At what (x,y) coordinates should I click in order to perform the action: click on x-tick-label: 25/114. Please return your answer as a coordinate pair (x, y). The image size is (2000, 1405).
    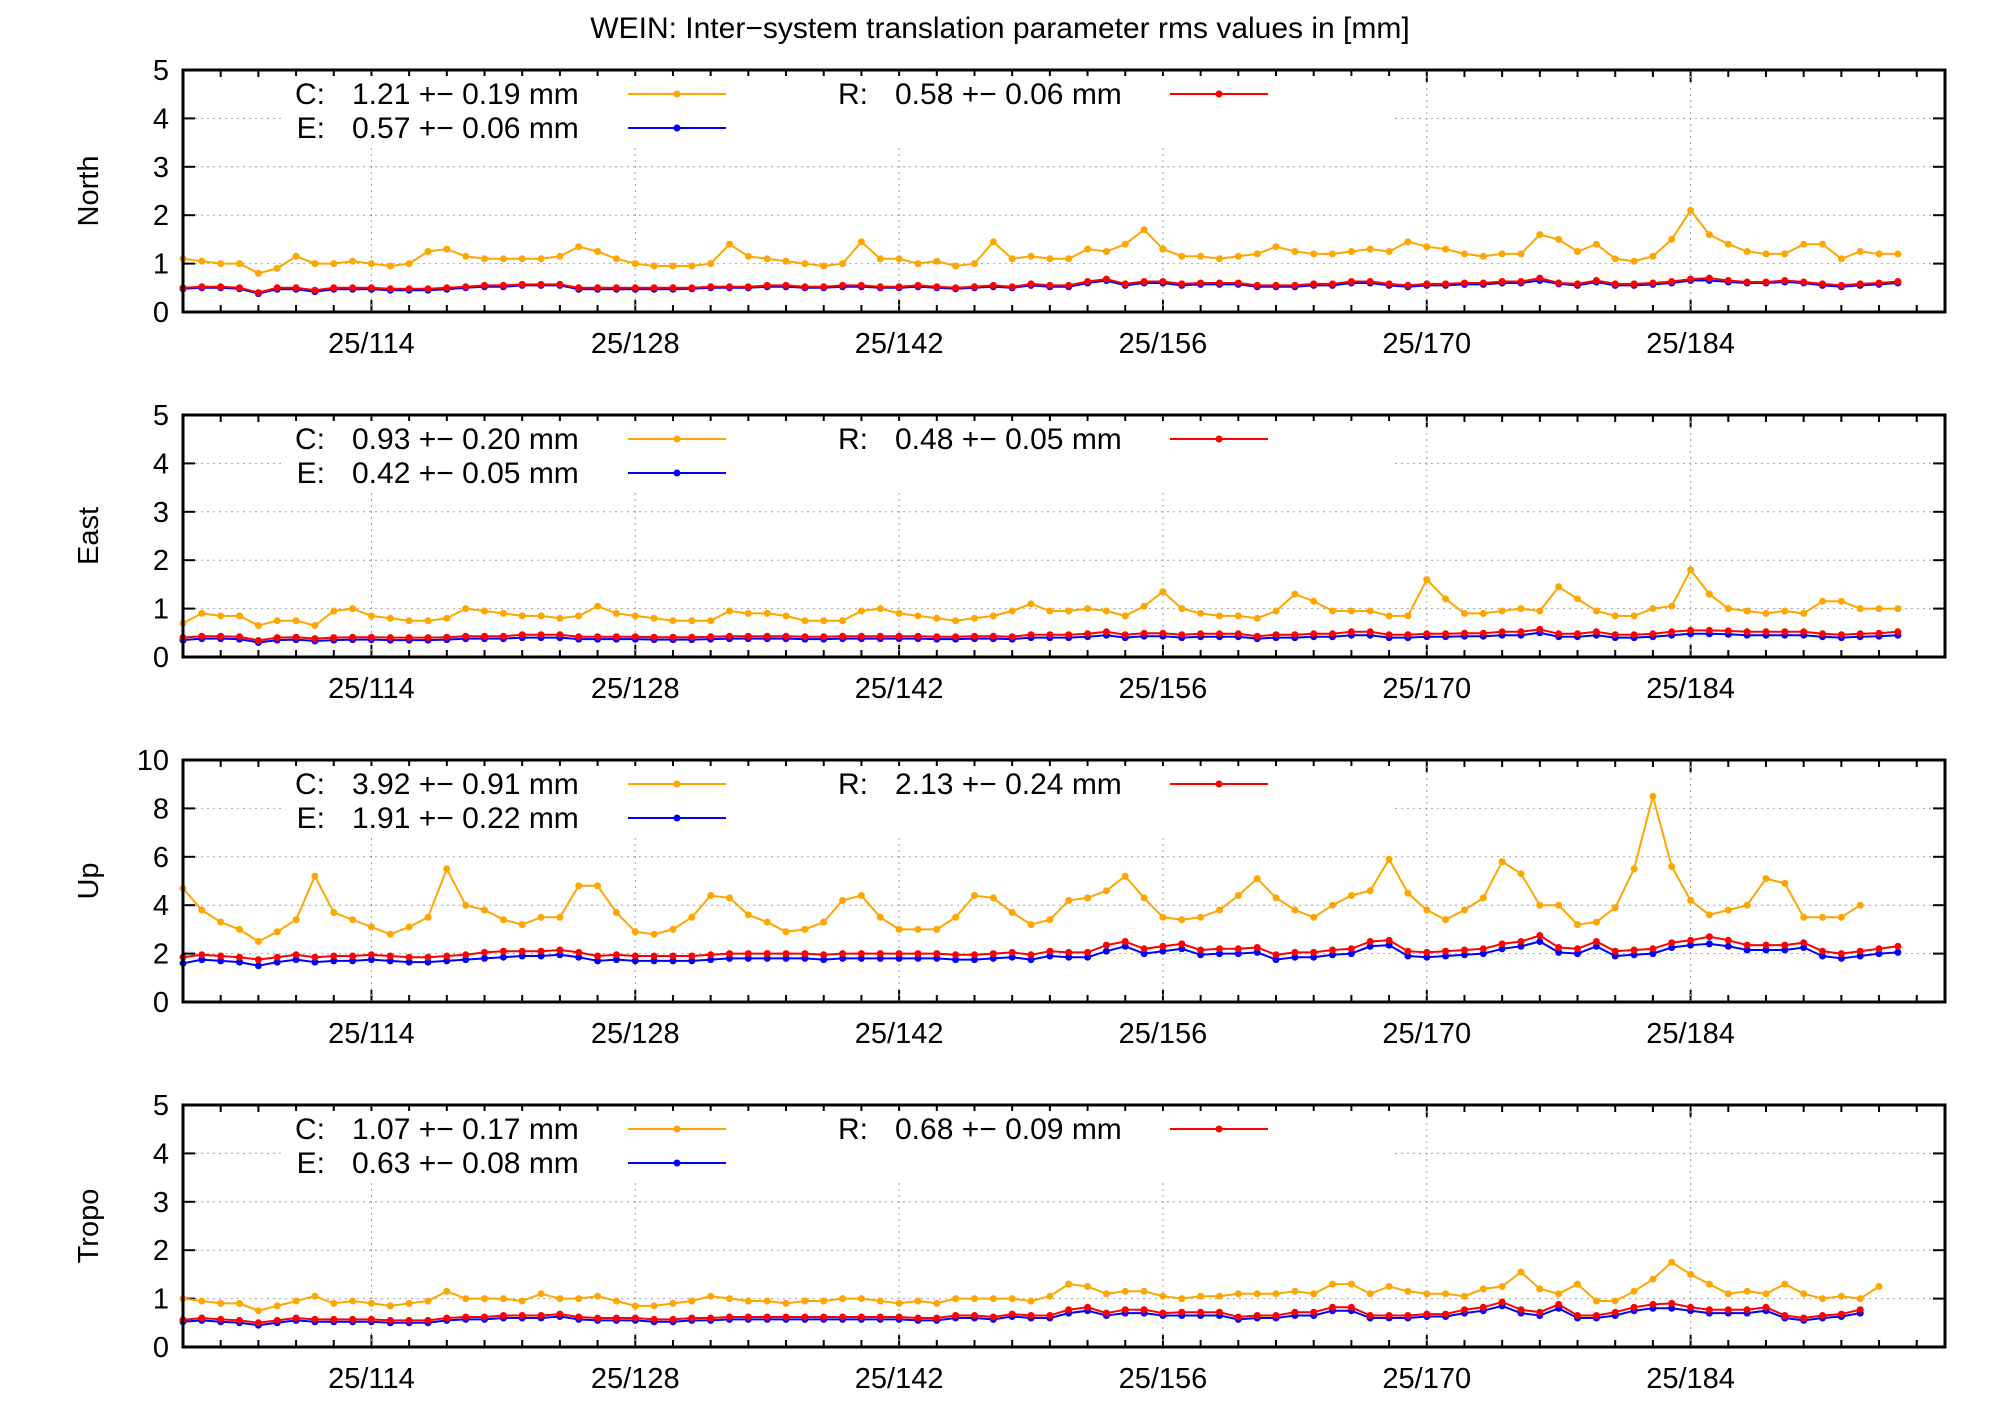
    Looking at the image, I should click on (371, 1034).